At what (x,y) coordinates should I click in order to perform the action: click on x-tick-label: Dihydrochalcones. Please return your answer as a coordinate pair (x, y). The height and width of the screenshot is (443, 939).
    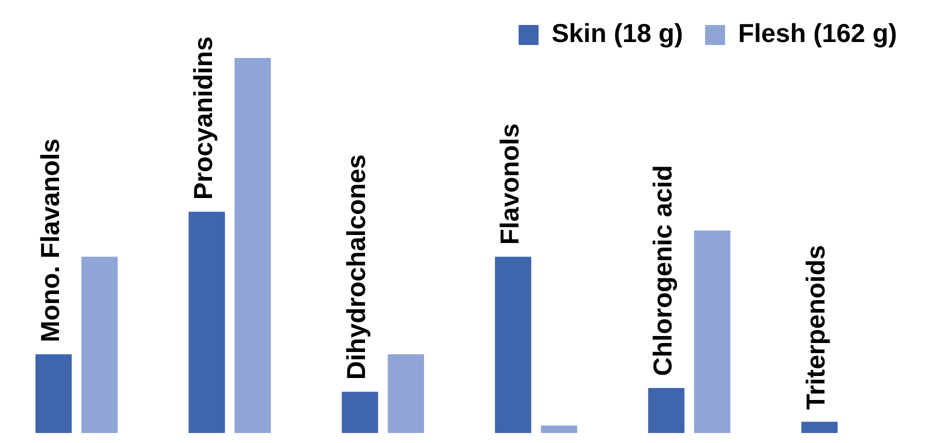
    Looking at the image, I should click on (356, 267).